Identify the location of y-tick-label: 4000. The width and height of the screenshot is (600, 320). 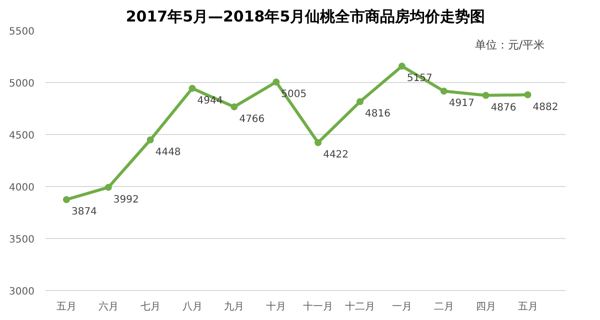
(22, 188).